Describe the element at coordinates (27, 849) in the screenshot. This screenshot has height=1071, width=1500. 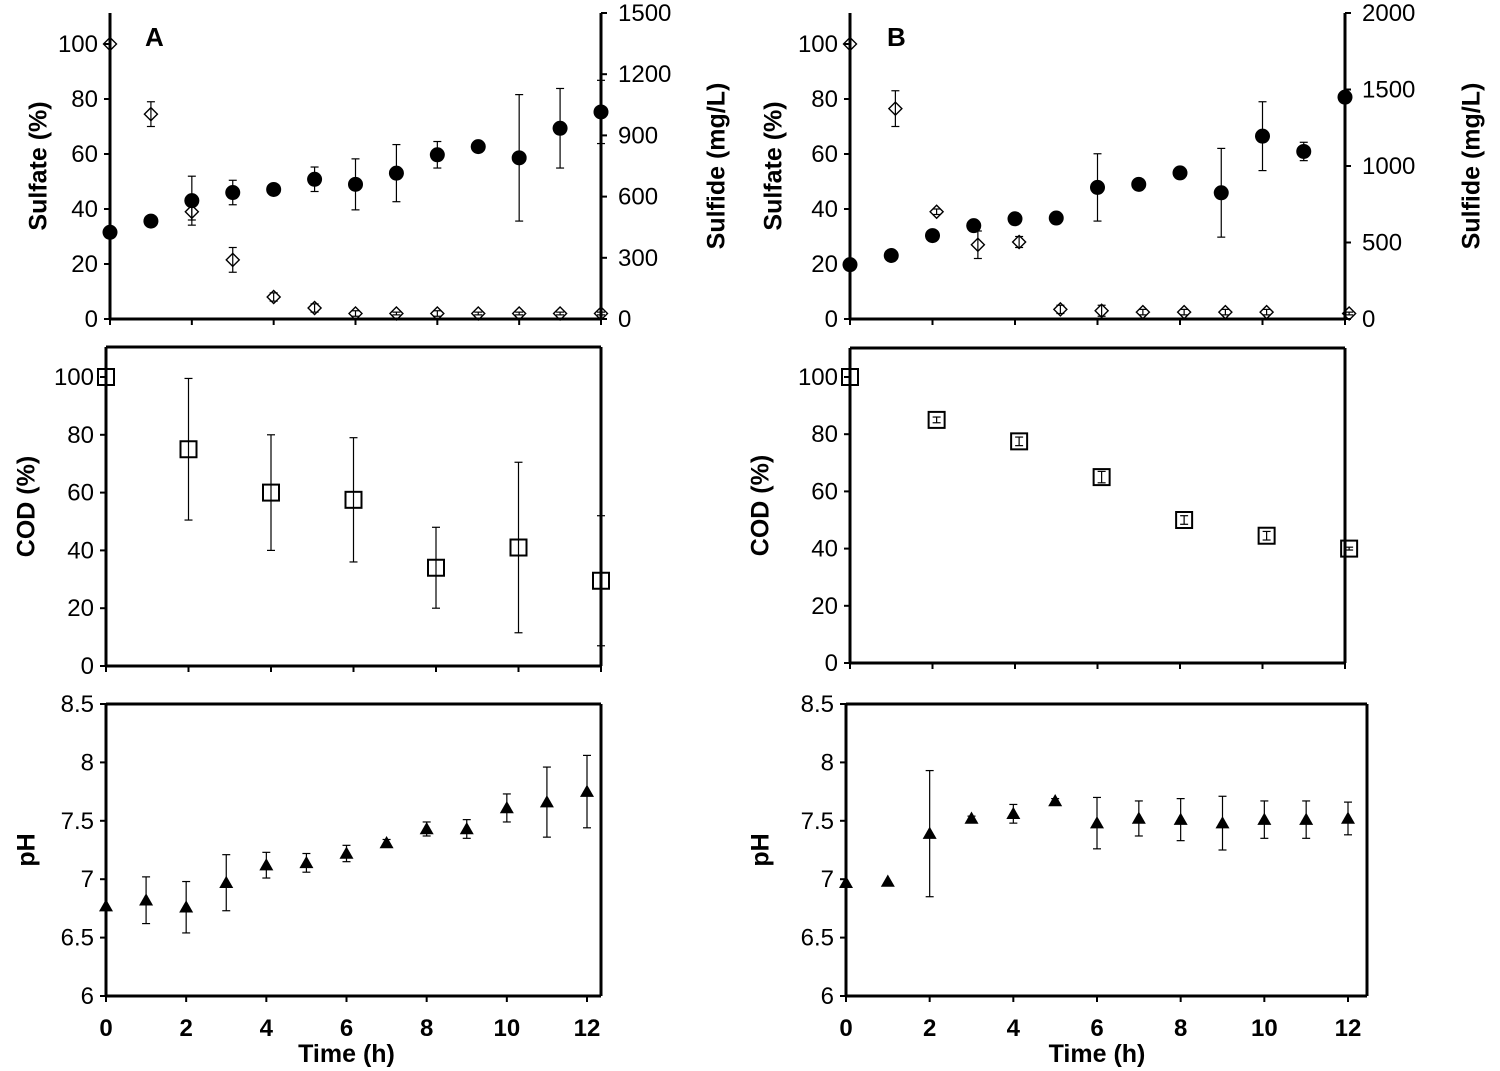
I see `A-ph-ylabel: pH` at that location.